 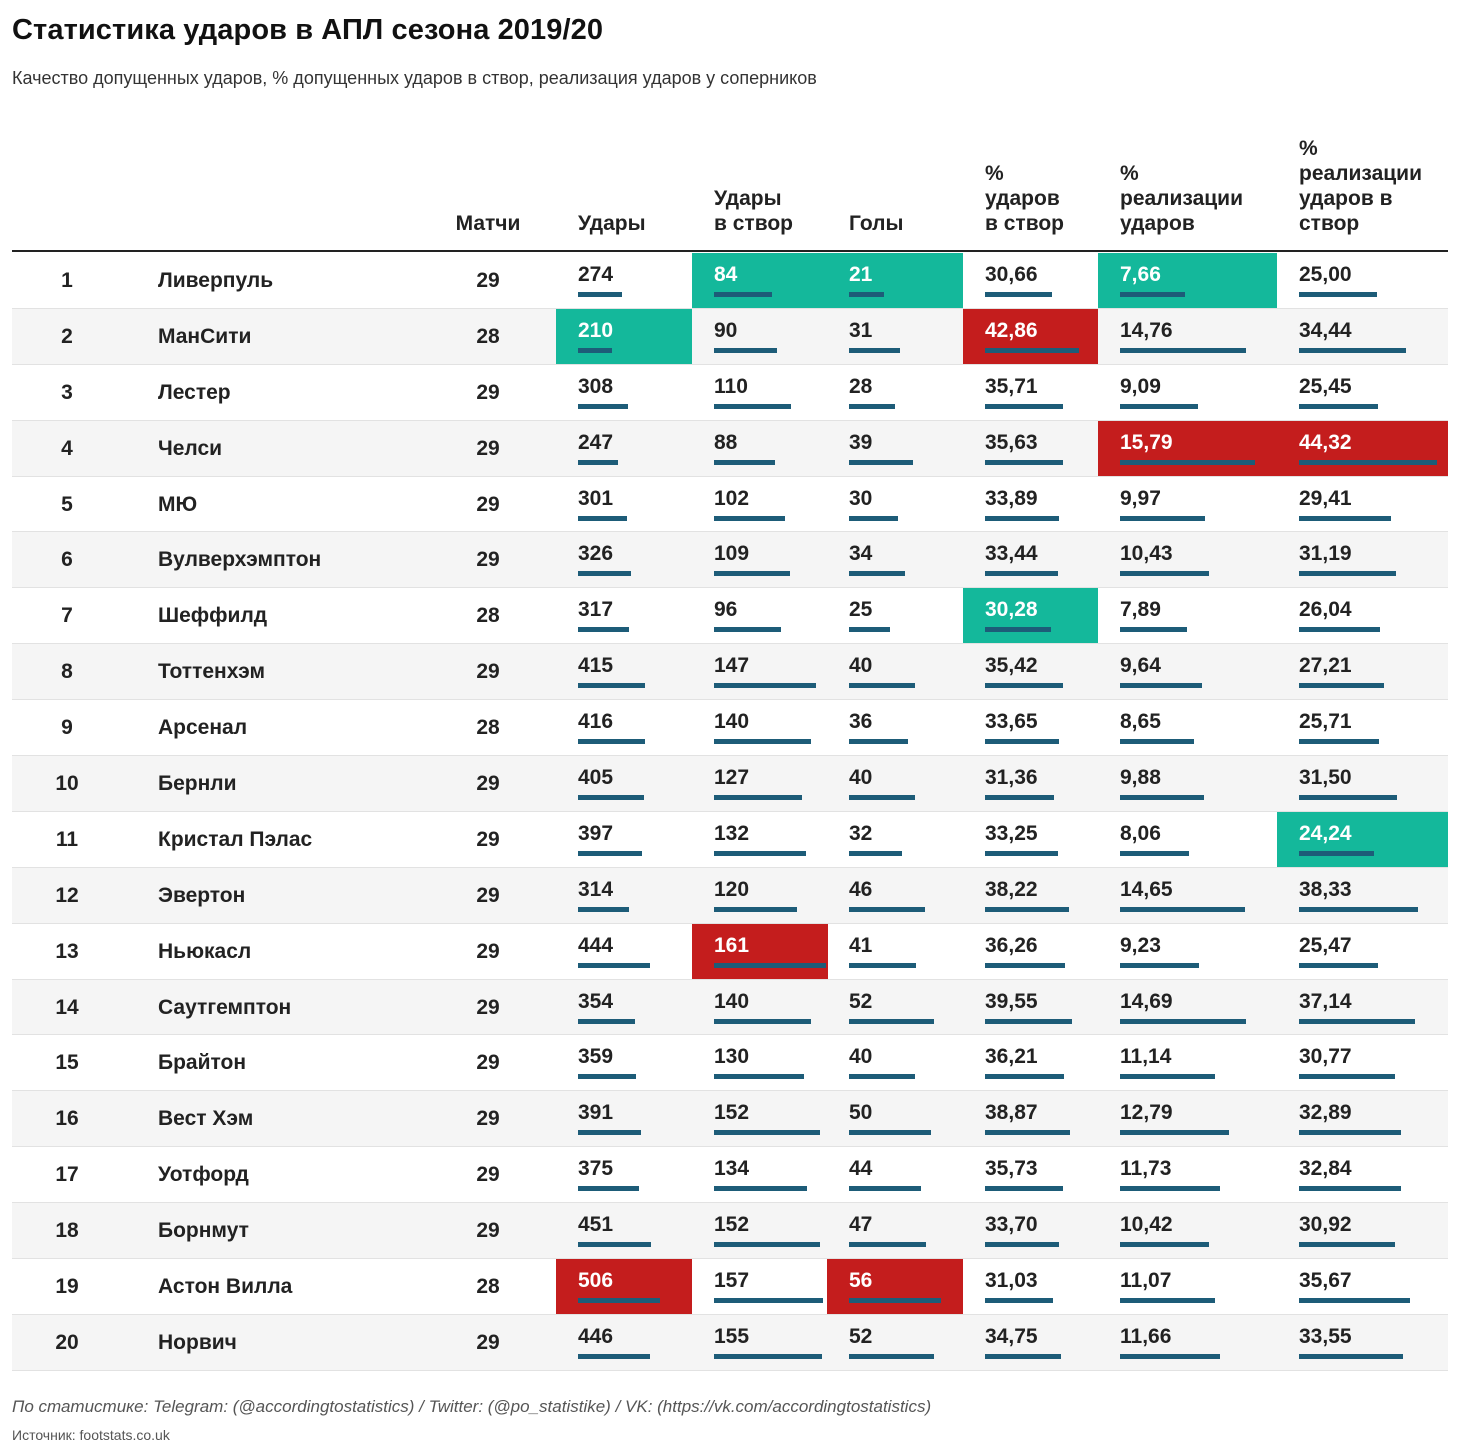 What do you see at coordinates (91, 1435) in the screenshot?
I see `footer-data-source: Источник: footstats.co.uk` at bounding box center [91, 1435].